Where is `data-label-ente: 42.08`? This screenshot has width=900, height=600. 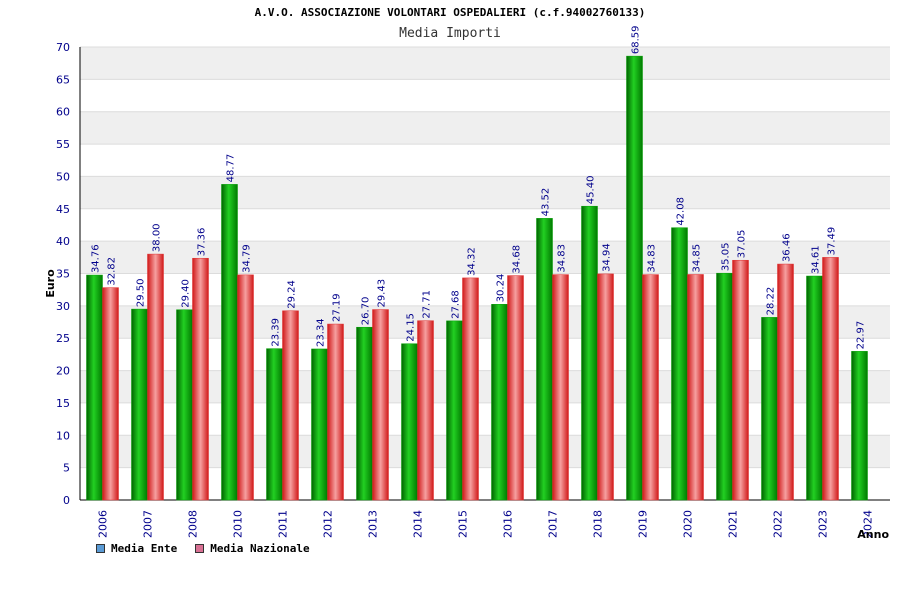
data-label-ente: 42.08 is located at coordinates (681, 211).